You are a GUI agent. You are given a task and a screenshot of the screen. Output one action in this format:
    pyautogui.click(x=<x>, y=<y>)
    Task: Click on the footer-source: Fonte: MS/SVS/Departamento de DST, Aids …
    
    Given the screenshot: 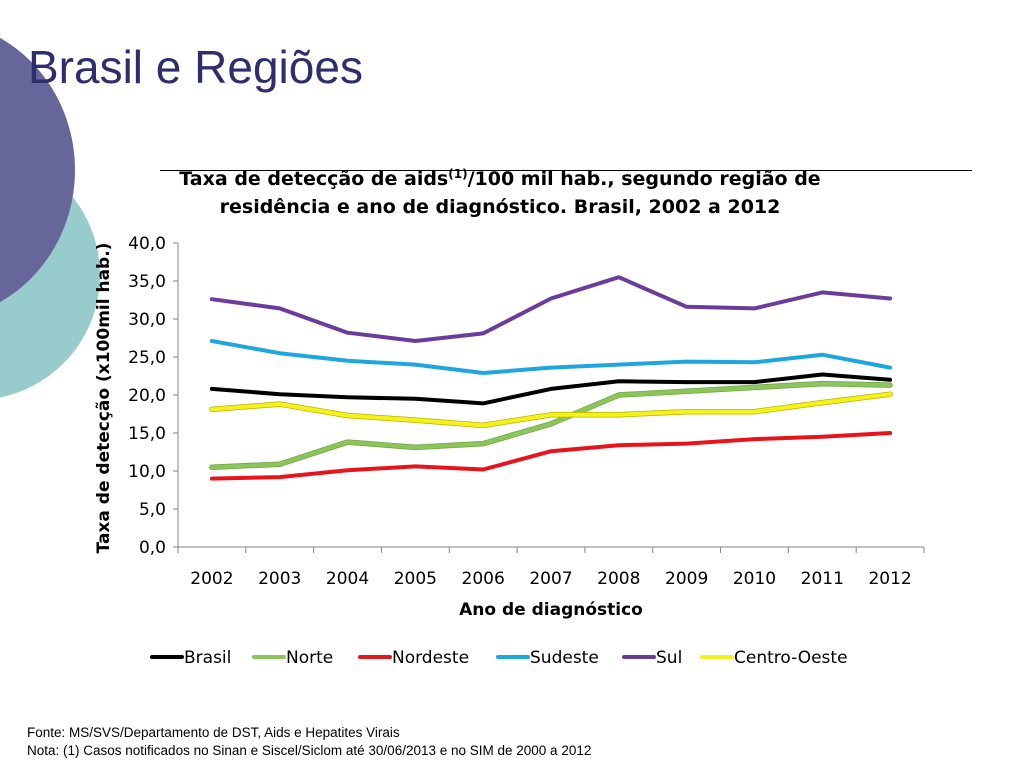 What is the action you would take?
    pyautogui.click(x=213, y=732)
    